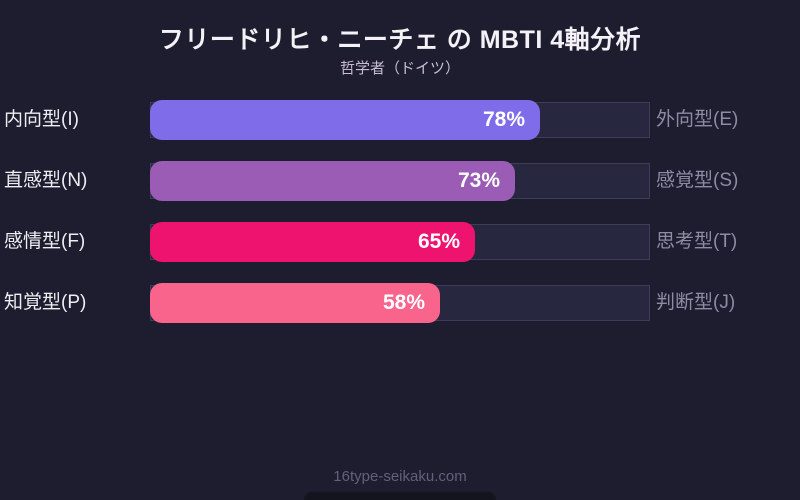  What do you see at coordinates (438, 241) in the screenshot?
I see `bar-value-label: 65%` at bounding box center [438, 241].